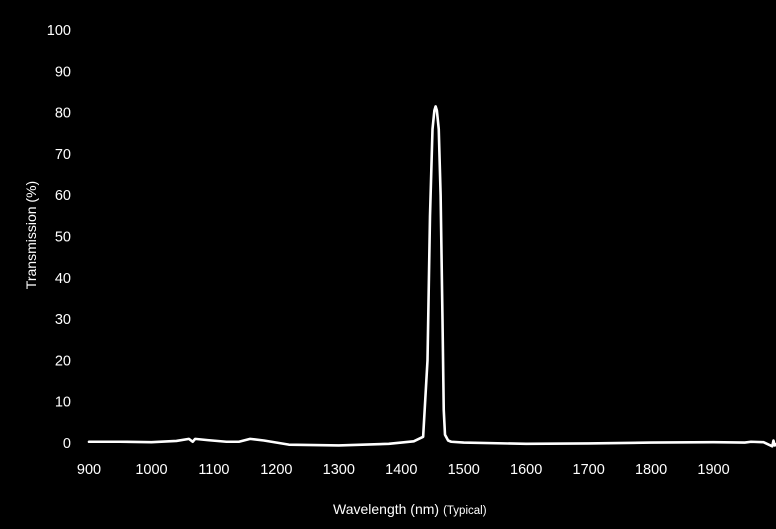  I want to click on x-tick-label: 1400, so click(401, 470).